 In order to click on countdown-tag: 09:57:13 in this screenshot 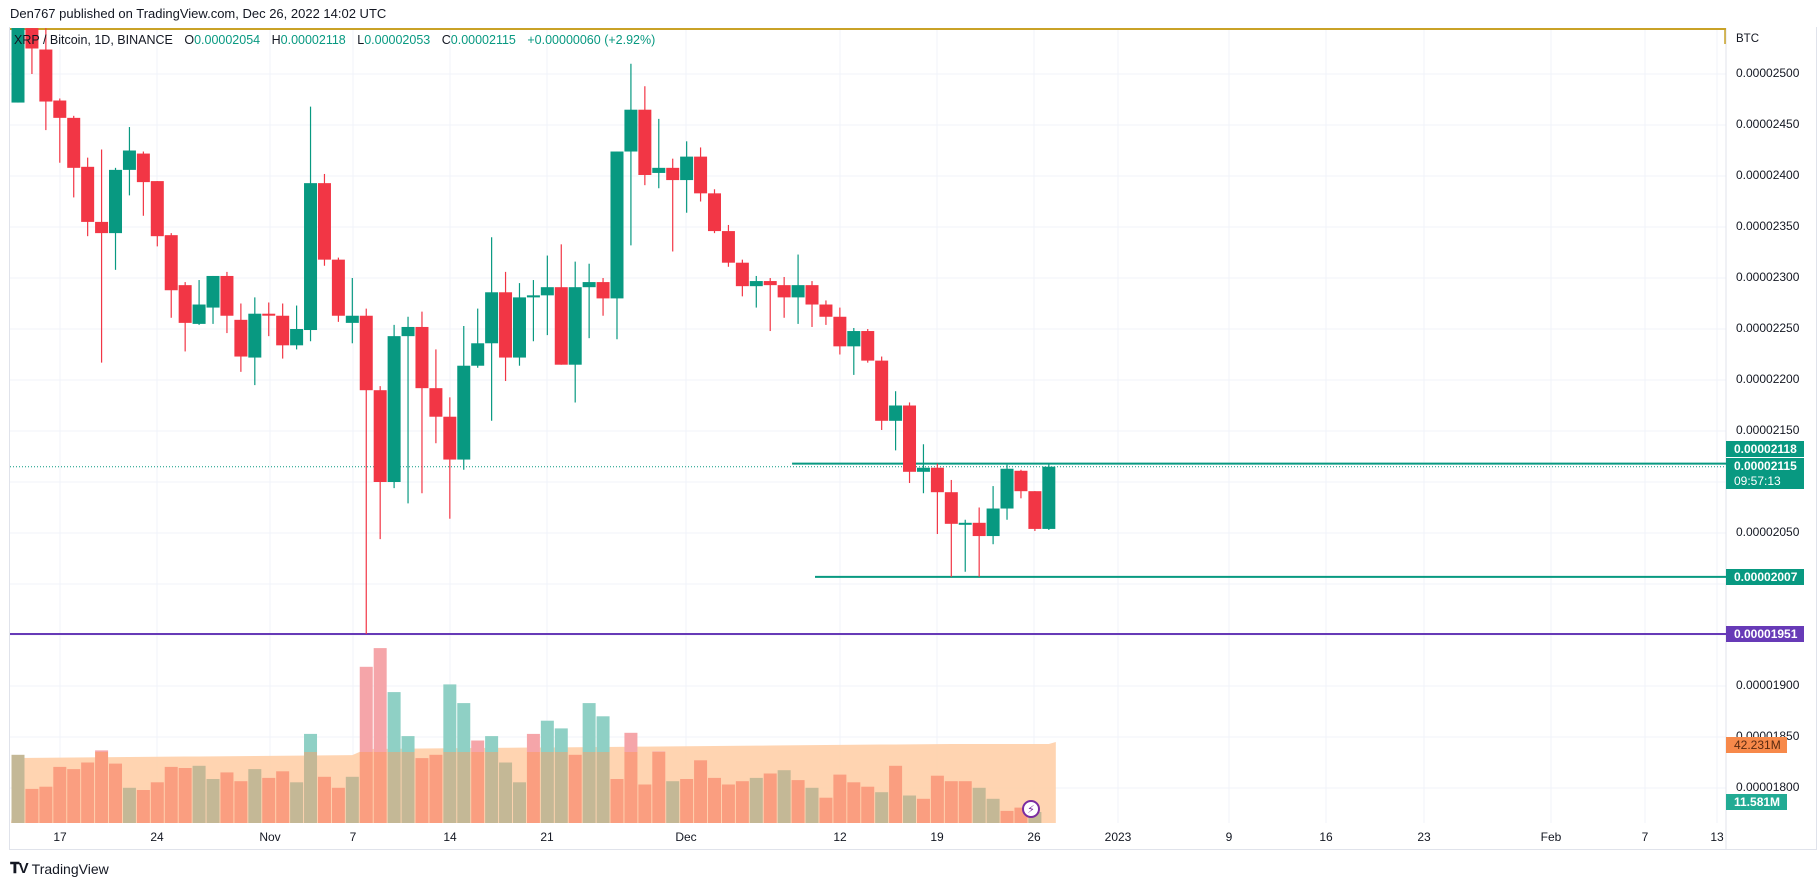, I will do `click(1765, 481)`.